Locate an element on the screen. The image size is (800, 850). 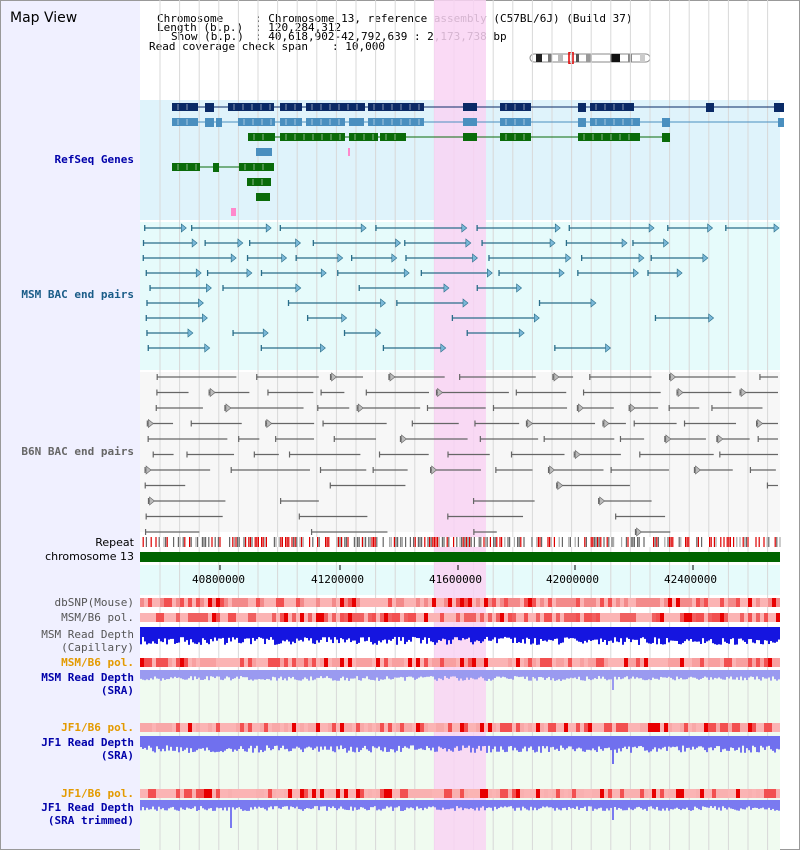
repeat-label: Repeat is located at coordinates (114, 542).